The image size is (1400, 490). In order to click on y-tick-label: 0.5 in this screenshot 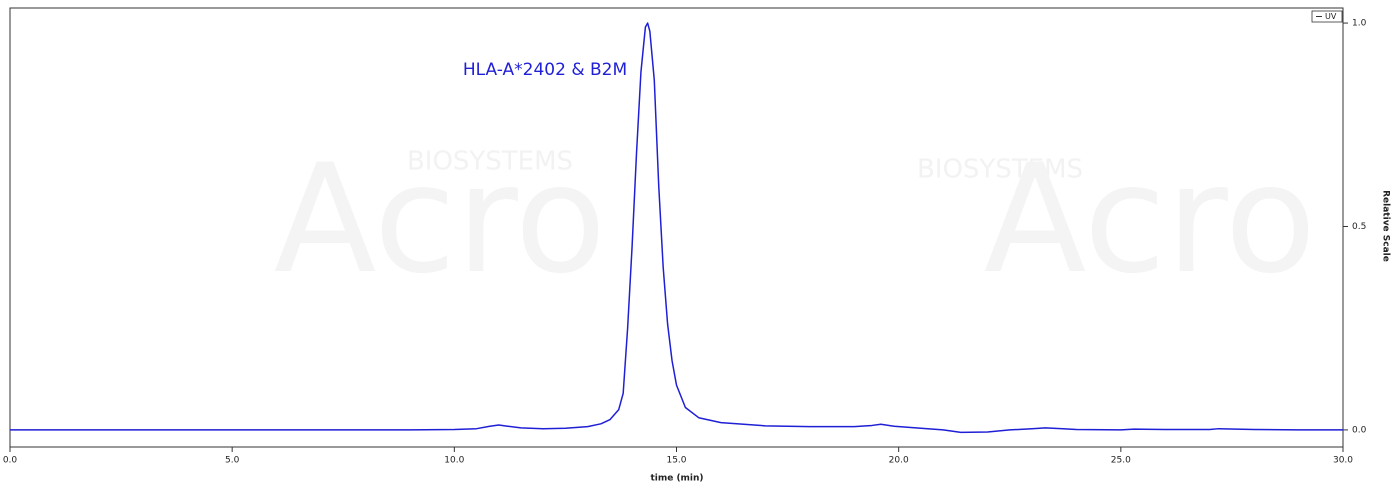, I will do `click(1359, 227)`.